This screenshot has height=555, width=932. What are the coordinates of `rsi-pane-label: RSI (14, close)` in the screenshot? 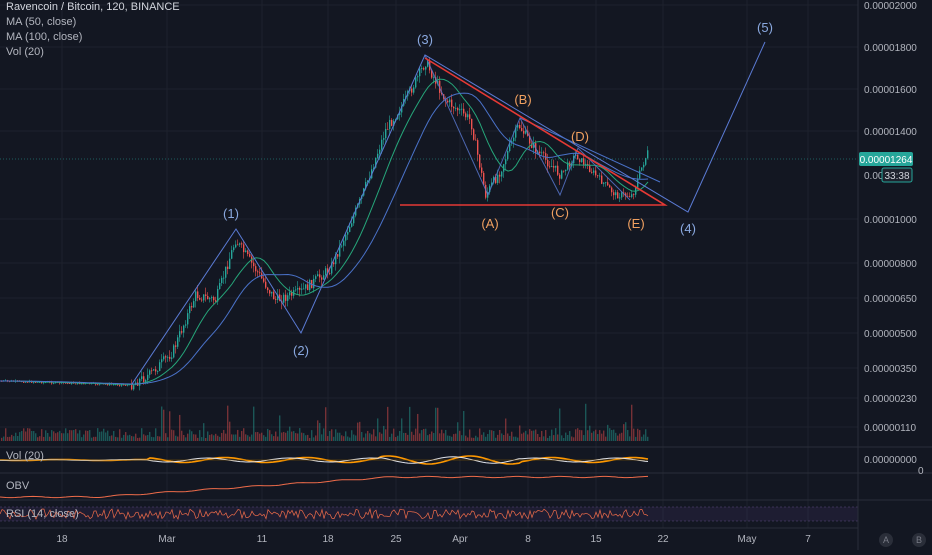 It's located at (42, 514).